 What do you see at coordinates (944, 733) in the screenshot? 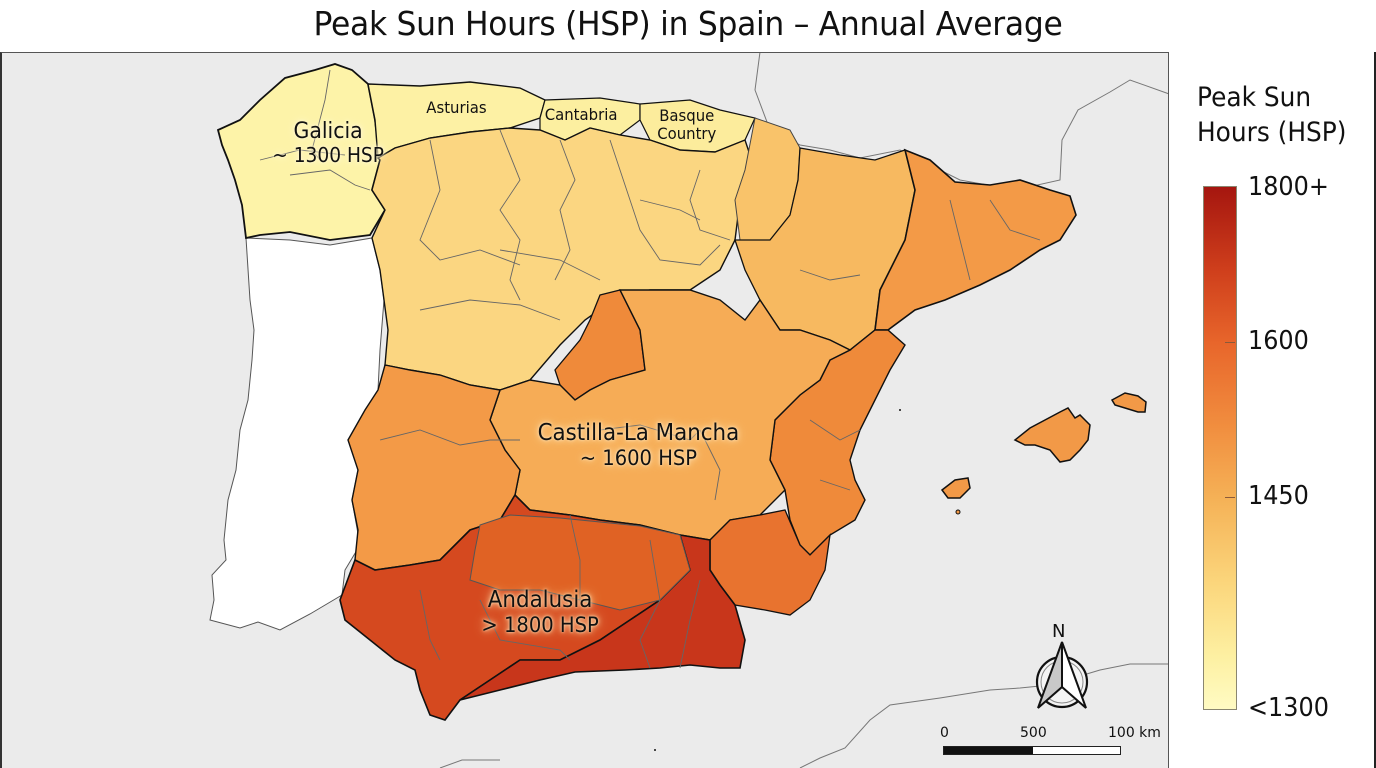
I see `scale-label-0: 0` at bounding box center [944, 733].